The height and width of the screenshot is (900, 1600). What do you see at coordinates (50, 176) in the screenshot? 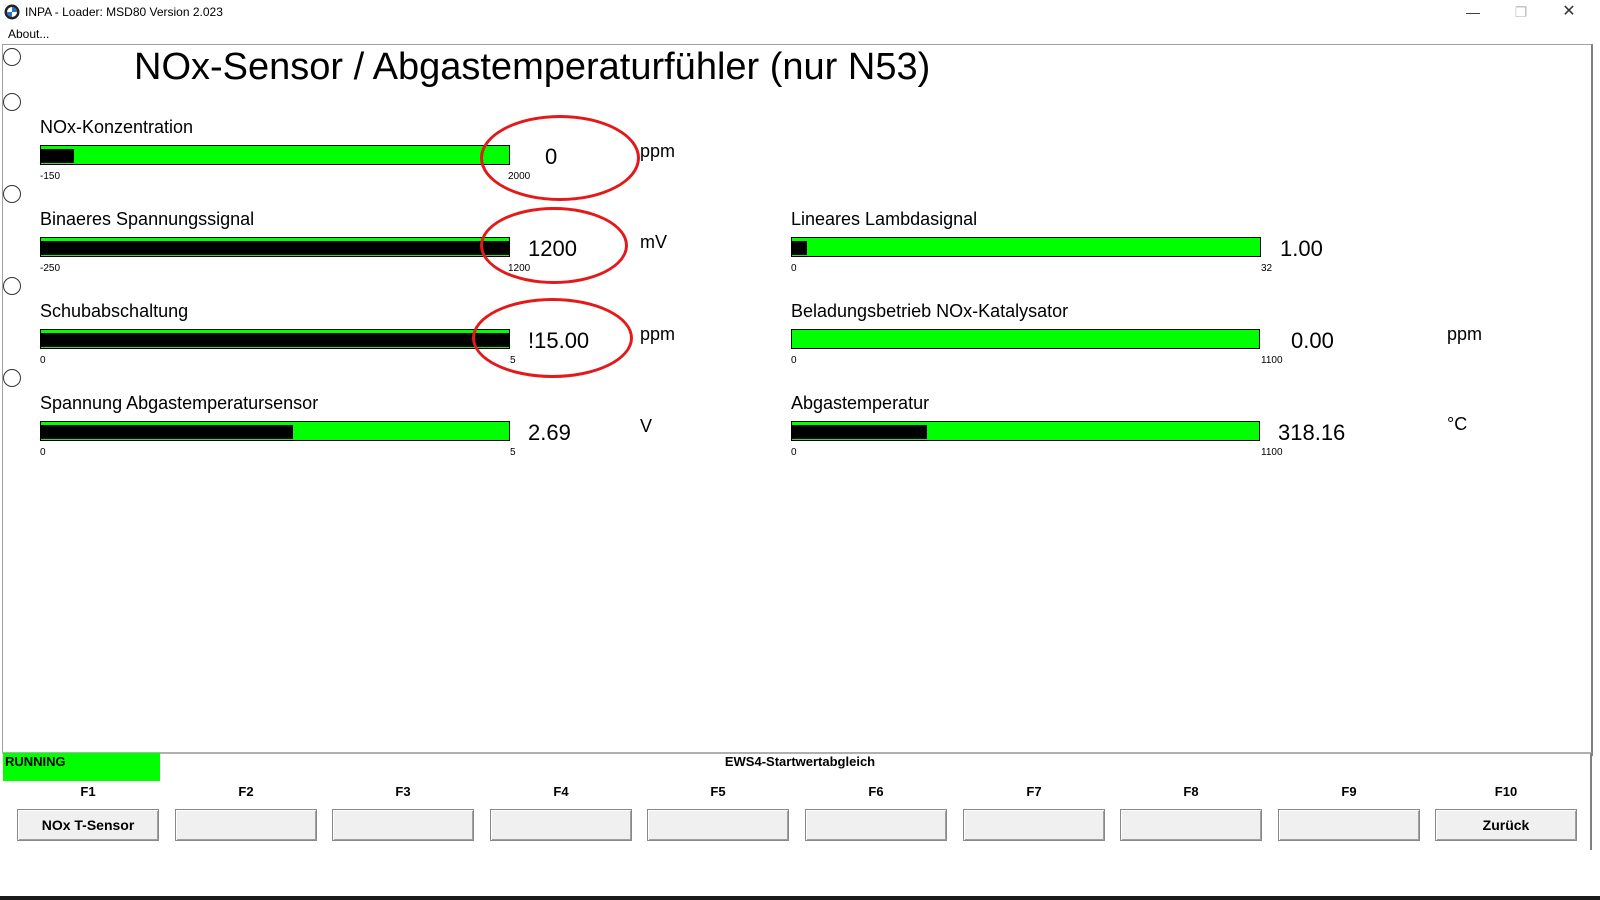
I see `gauge-min: -150` at bounding box center [50, 176].